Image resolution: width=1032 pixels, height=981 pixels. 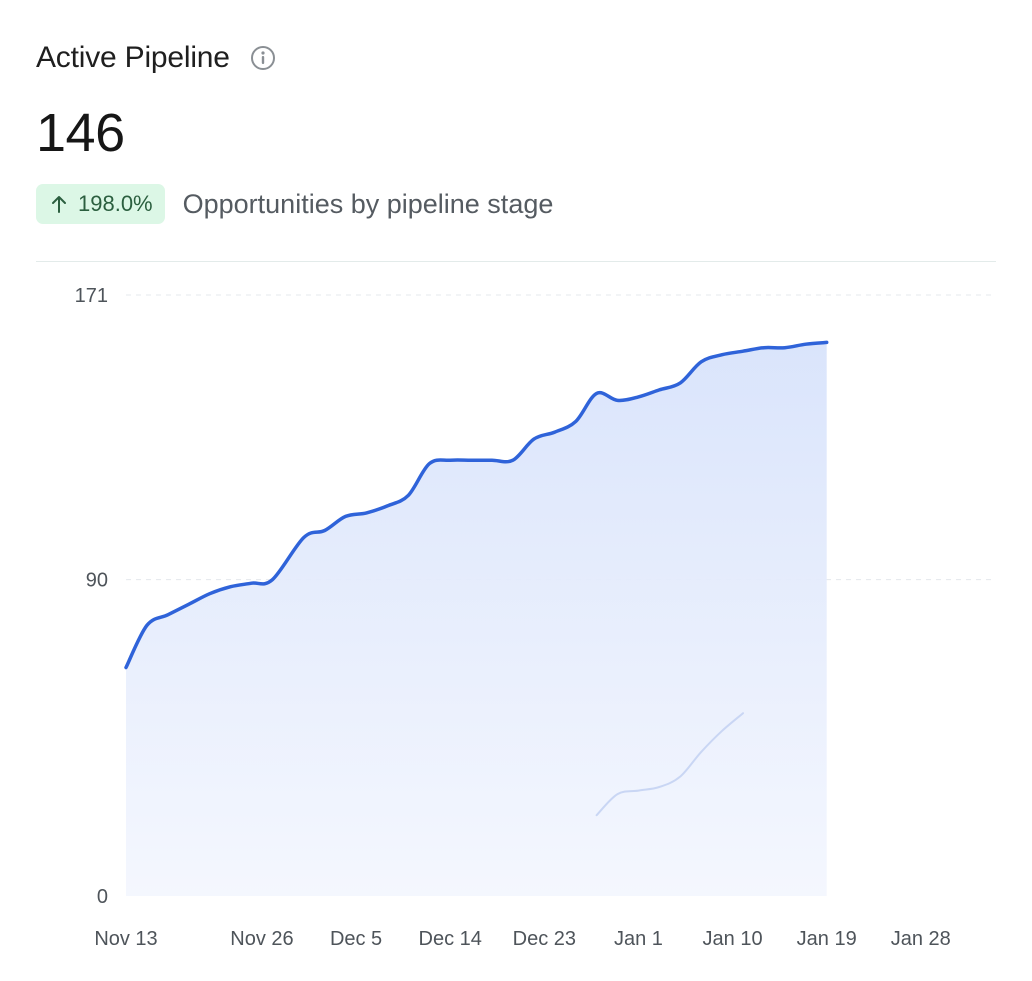 I want to click on x-tick-label: Nov 26, so click(x=261, y=939).